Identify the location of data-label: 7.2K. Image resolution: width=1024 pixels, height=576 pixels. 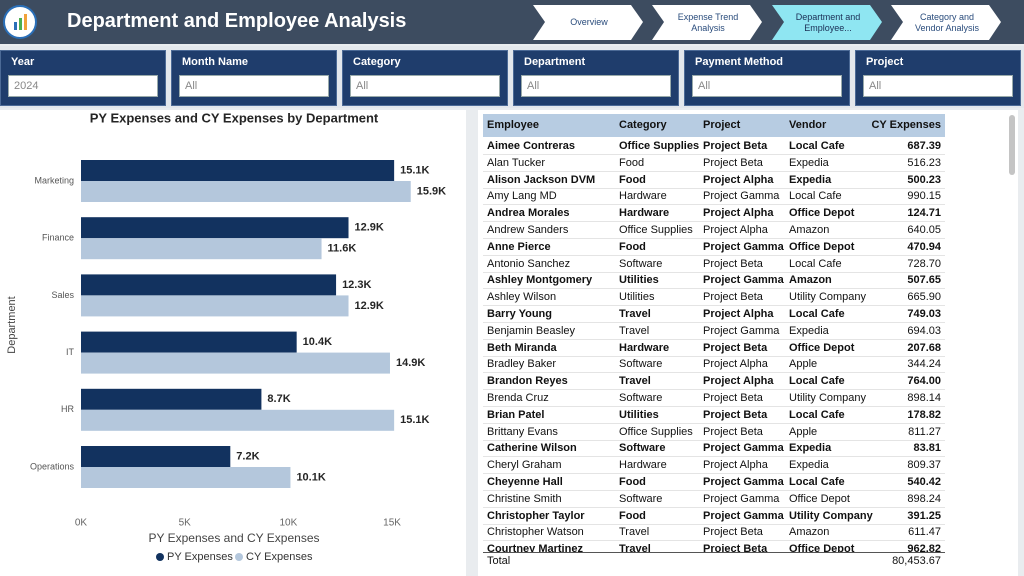
(247, 456).